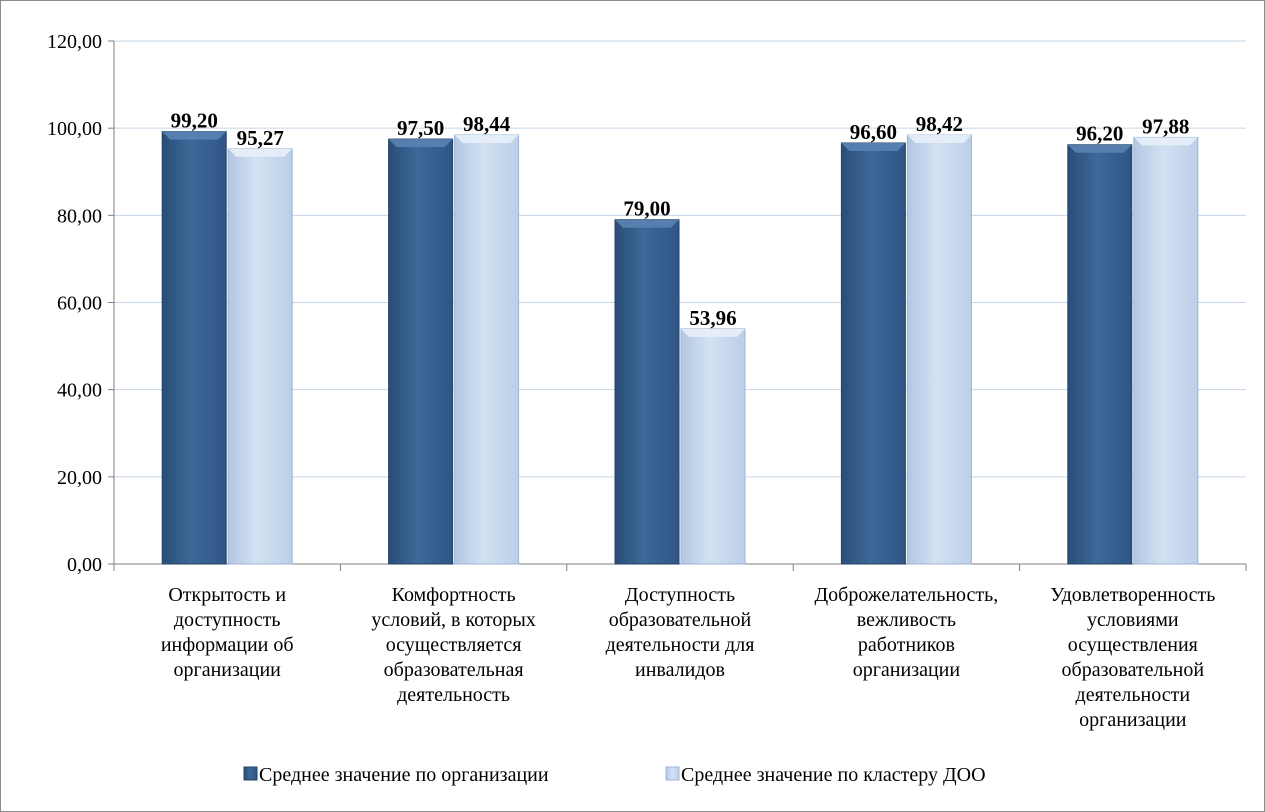  Describe the element at coordinates (79, 216) in the screenshot. I see `y-tick-label: 80,00` at that location.